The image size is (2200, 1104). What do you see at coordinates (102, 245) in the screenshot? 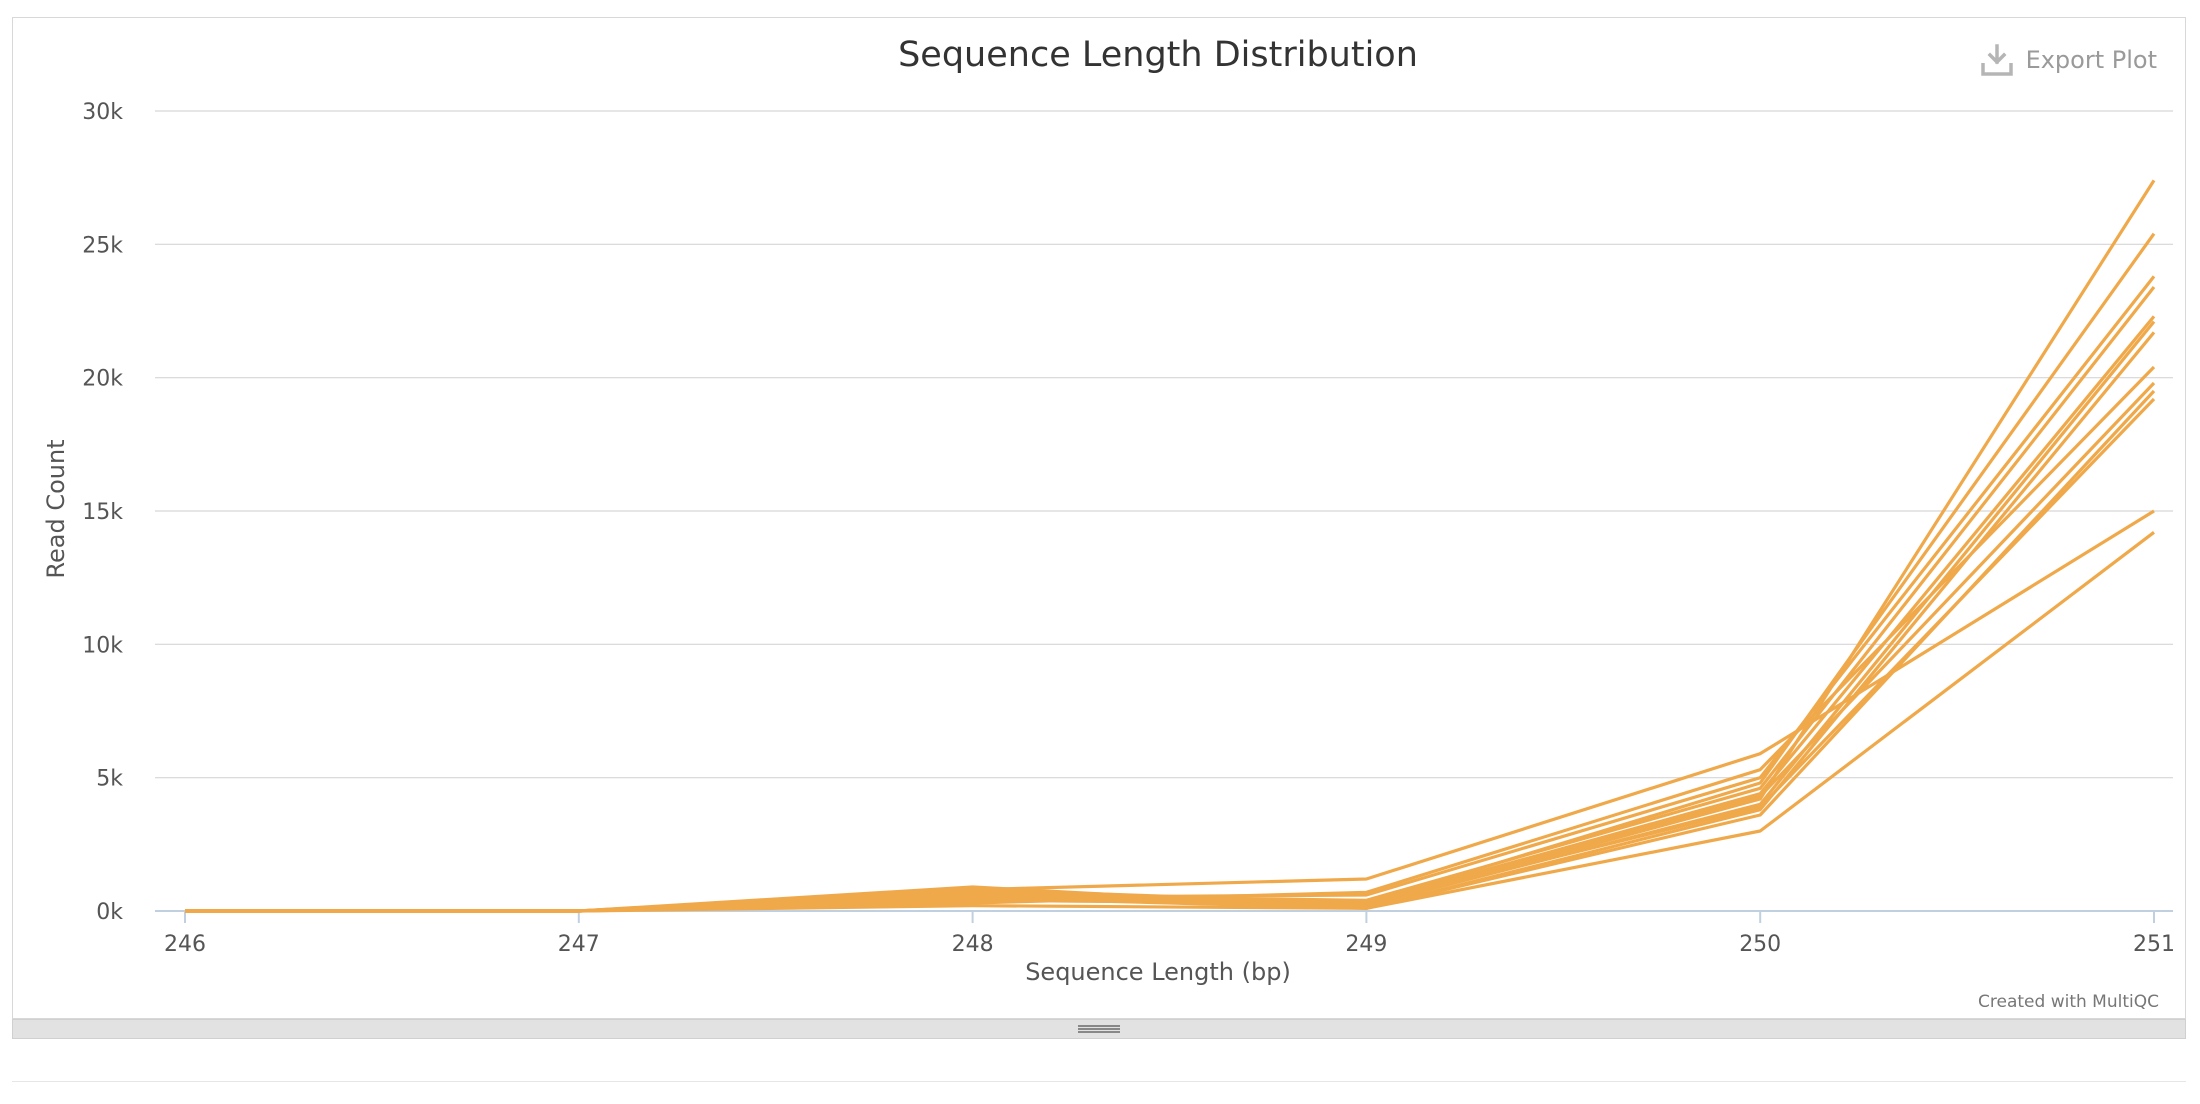
I see `y-tick-label: 25k` at bounding box center [102, 245].